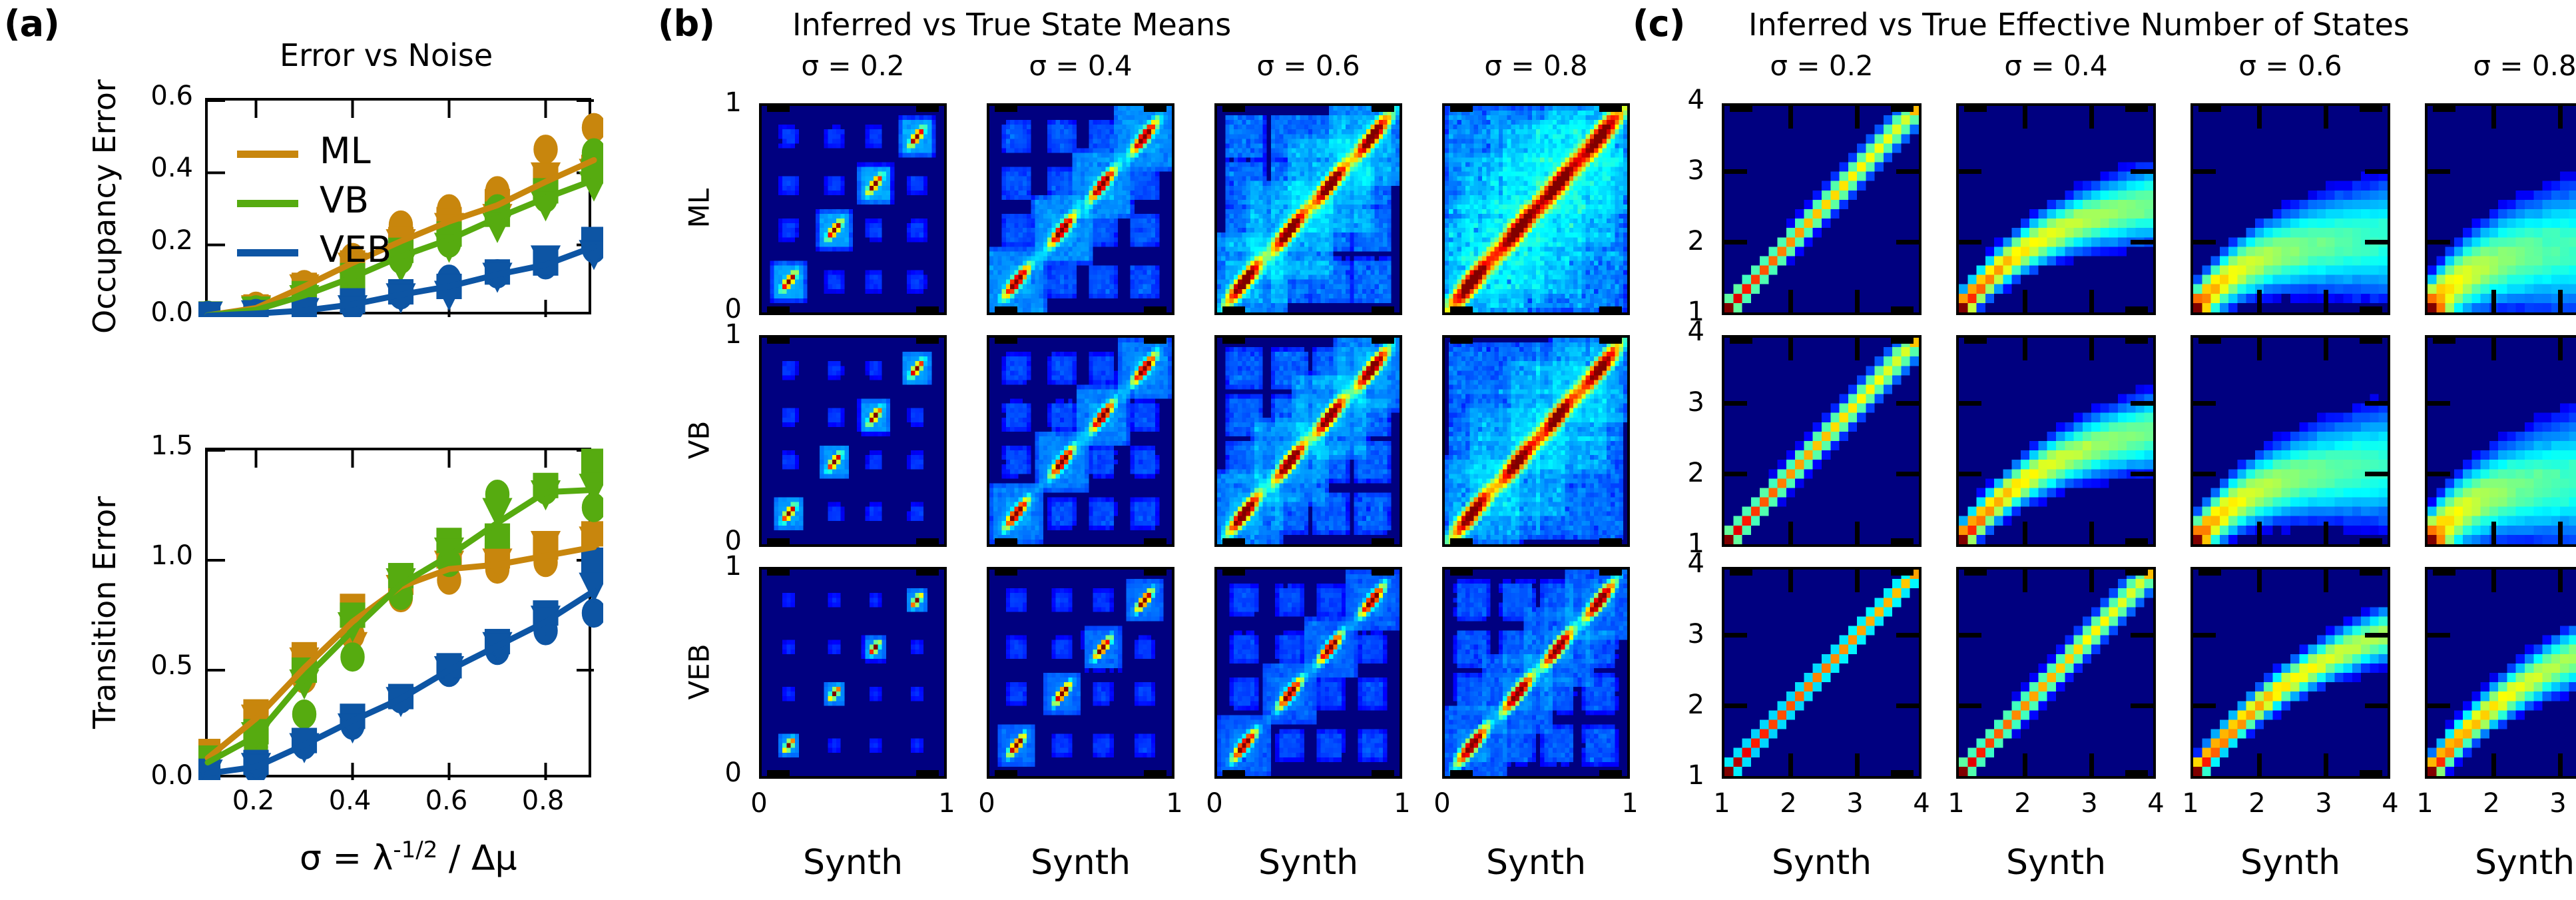  Describe the element at coordinates (2056, 673) in the screenshot. I see `panel-c-heatmap-VEB-s2` at that location.